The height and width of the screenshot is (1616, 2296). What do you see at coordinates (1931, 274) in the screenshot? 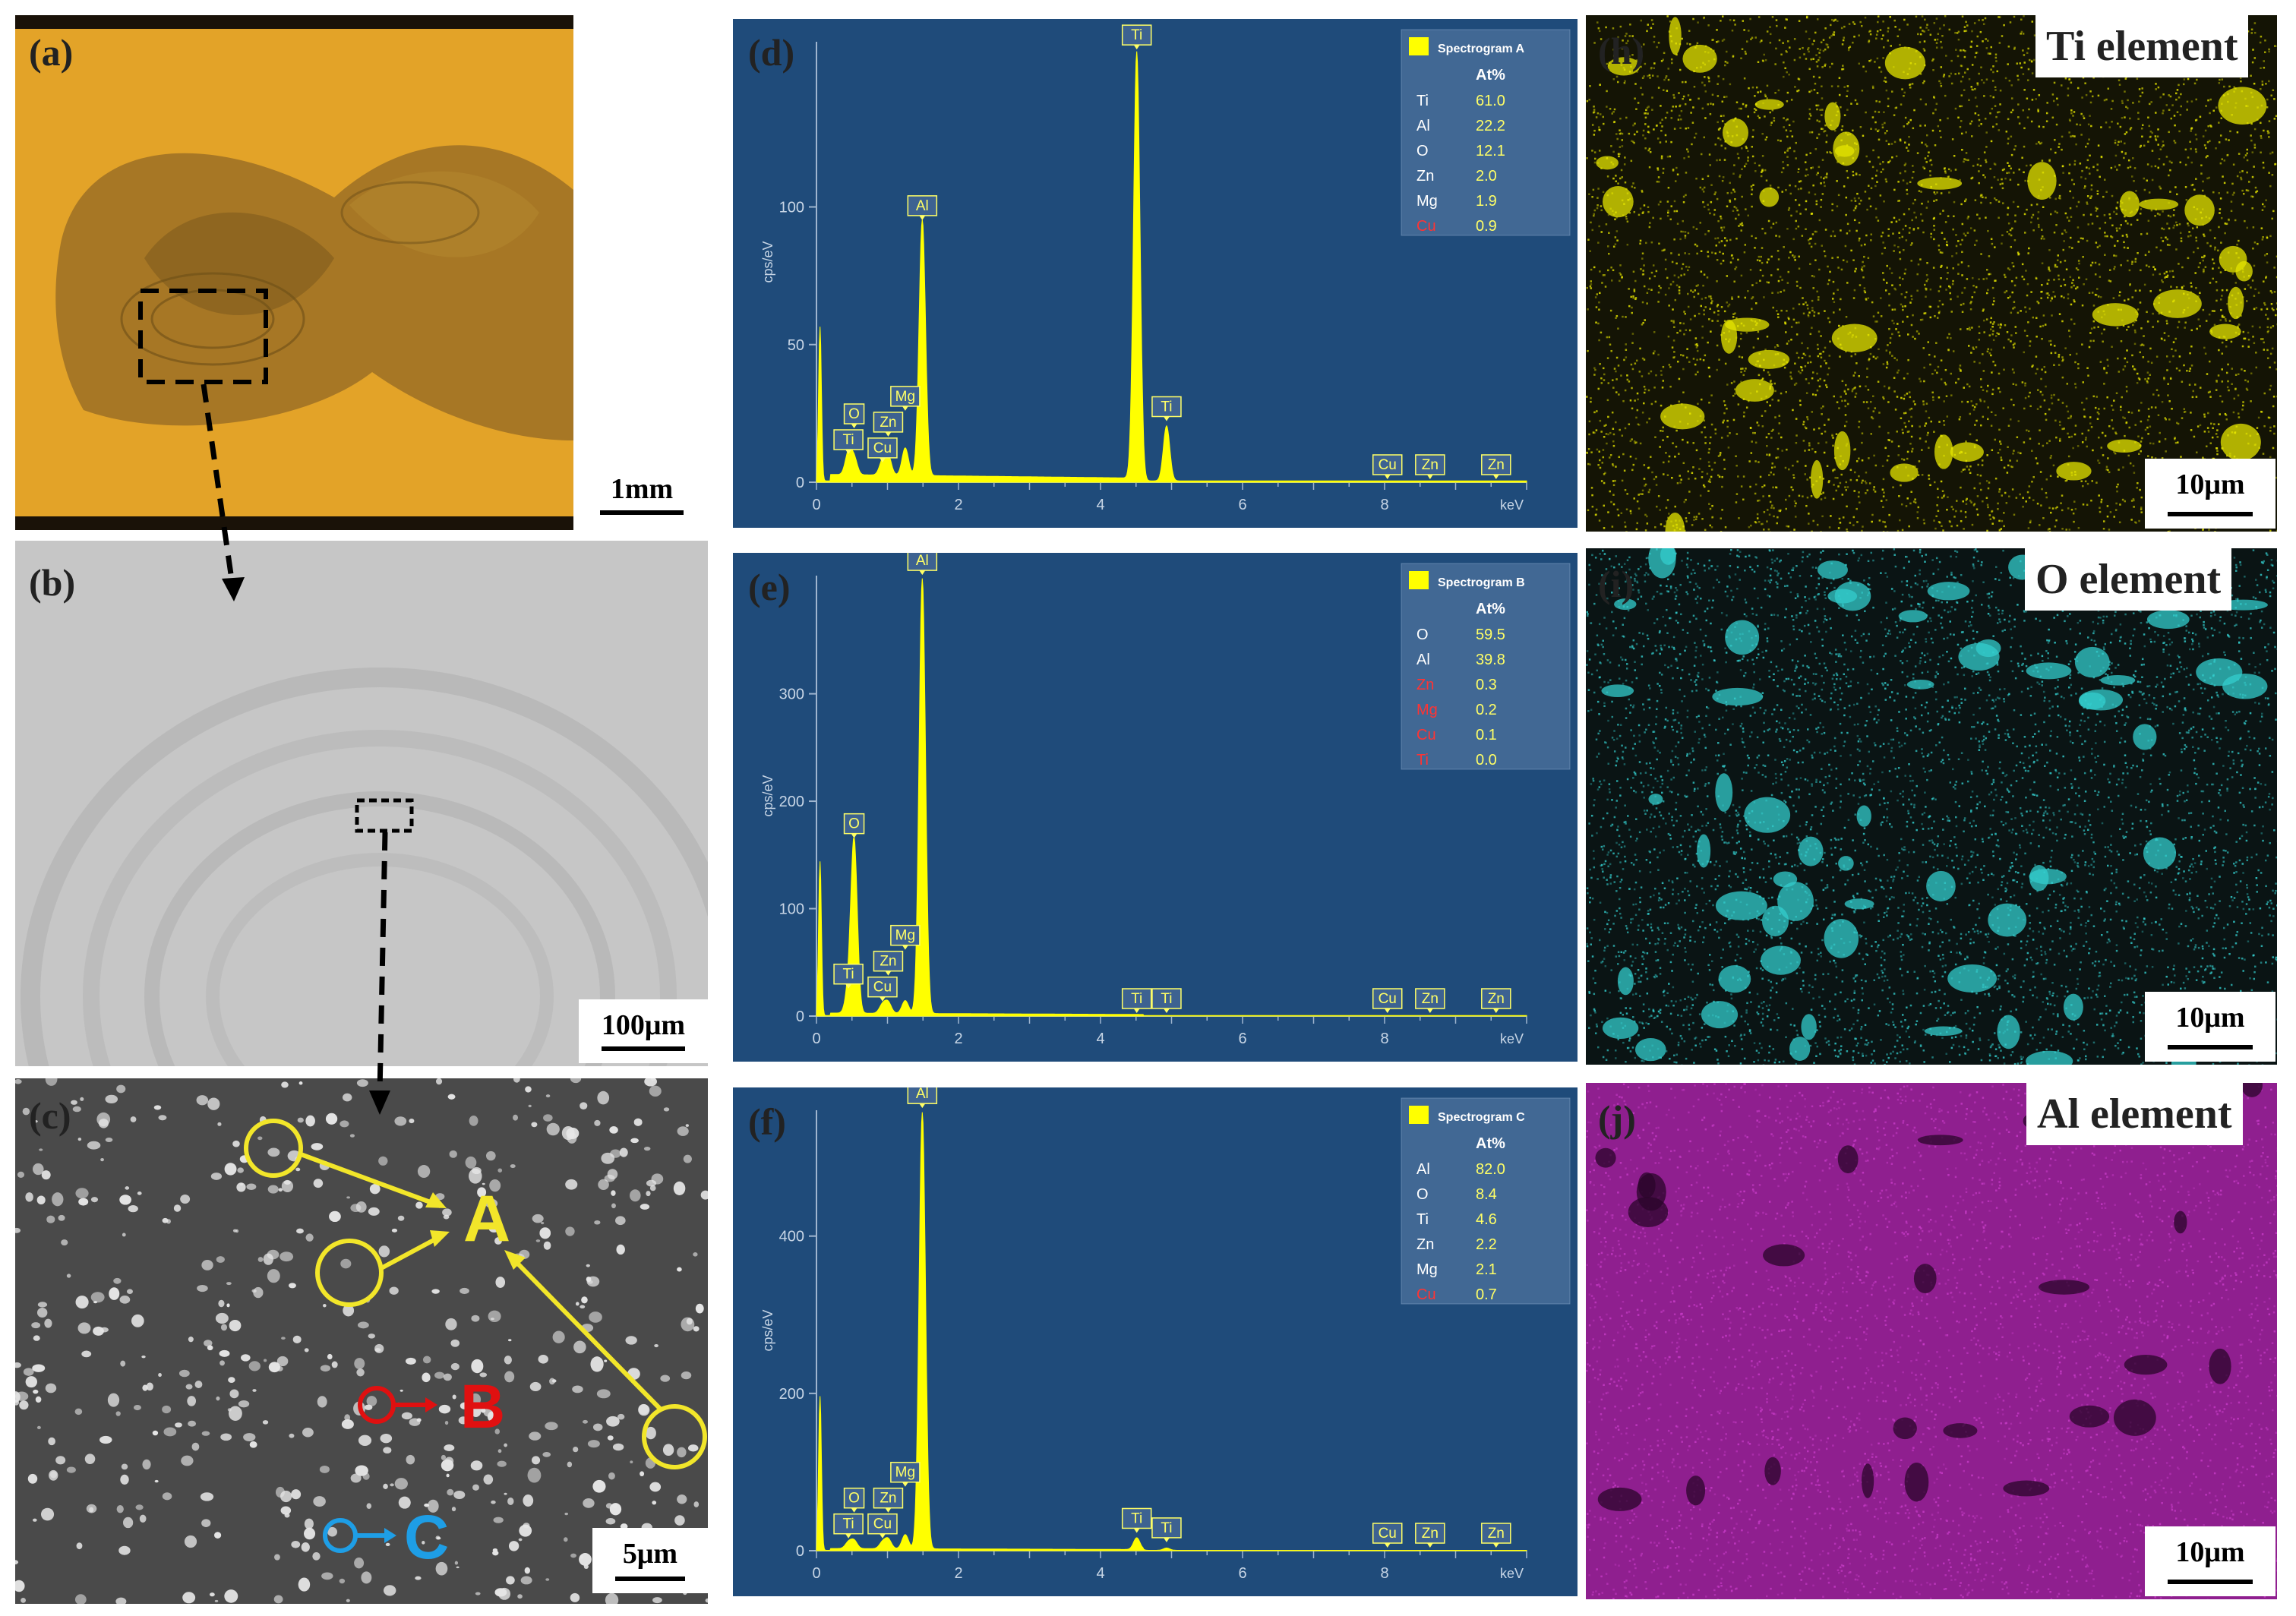
I see `ti-map-dots` at bounding box center [1931, 274].